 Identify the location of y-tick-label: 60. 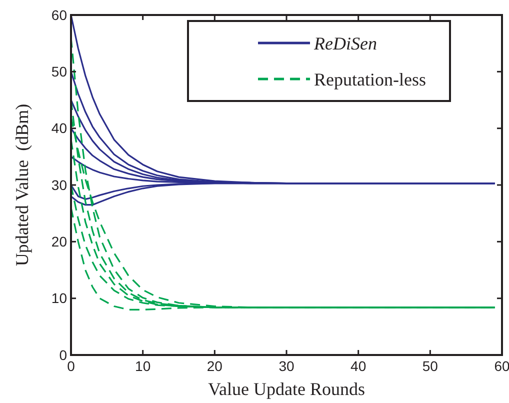
(59, 14).